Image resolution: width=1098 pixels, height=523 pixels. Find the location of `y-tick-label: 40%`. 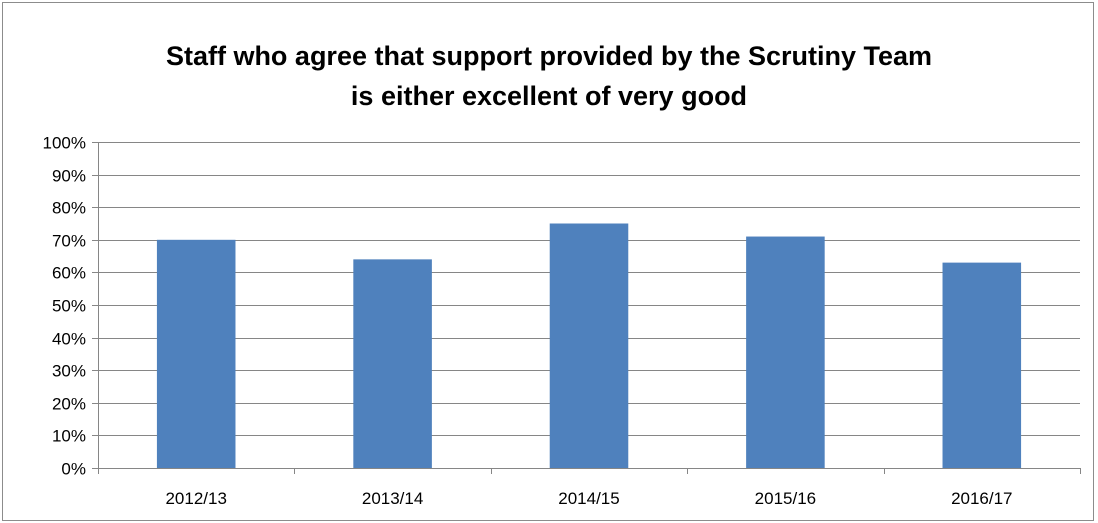

y-tick-label: 40% is located at coordinates (69, 339).